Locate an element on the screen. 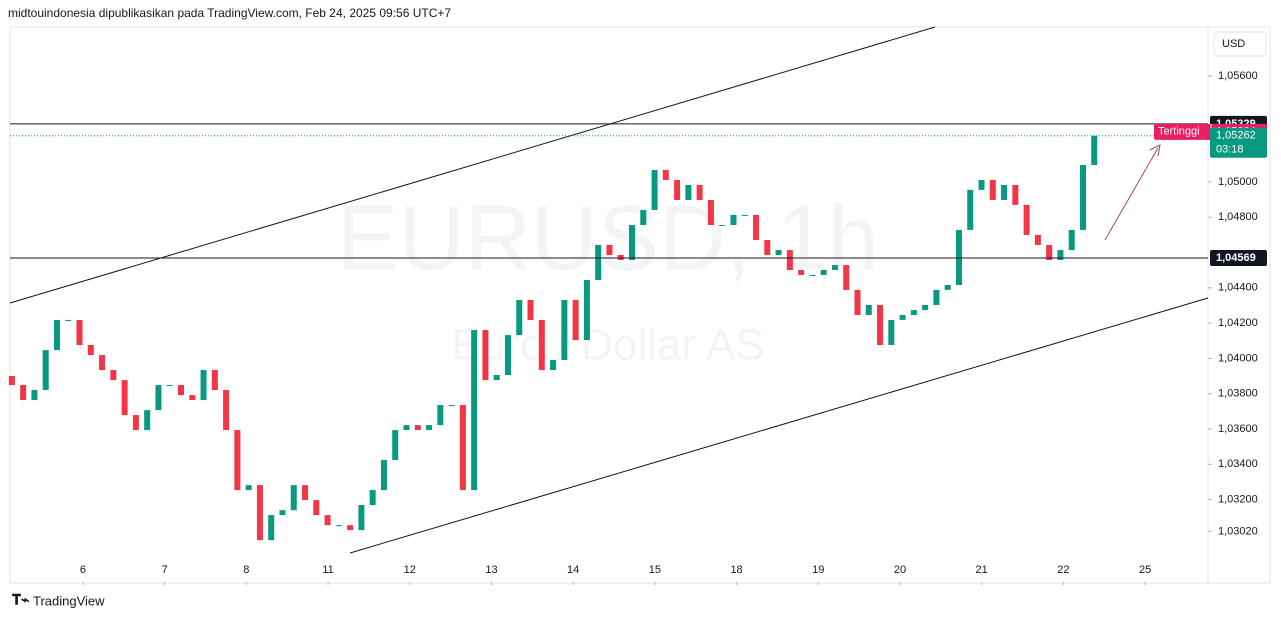 The height and width of the screenshot is (624, 1281). currency-button is located at coordinates (1240, 44).